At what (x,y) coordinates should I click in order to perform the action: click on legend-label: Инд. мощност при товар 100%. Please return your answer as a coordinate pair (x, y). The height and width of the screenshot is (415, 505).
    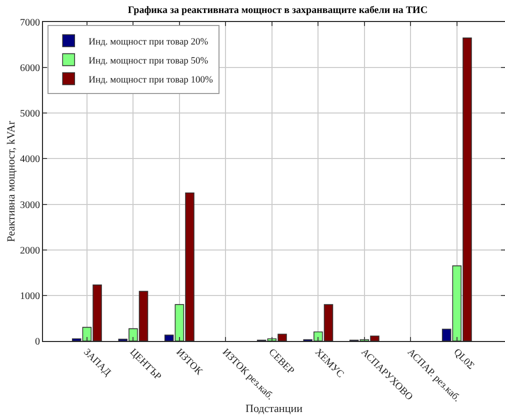
    Looking at the image, I should click on (151, 80).